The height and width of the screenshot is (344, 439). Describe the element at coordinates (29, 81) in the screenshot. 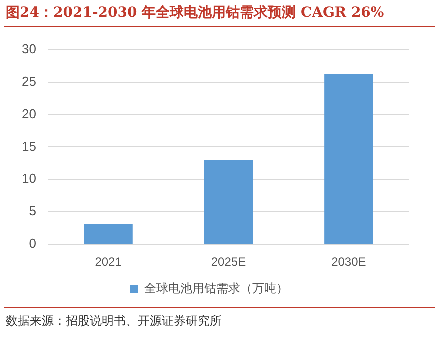

I see `y-tick-label: 25` at that location.